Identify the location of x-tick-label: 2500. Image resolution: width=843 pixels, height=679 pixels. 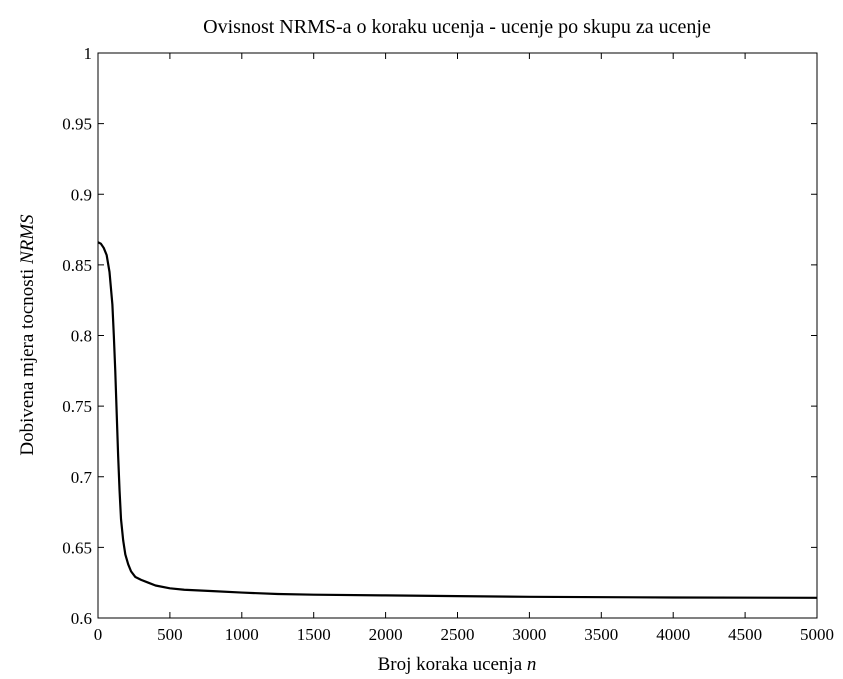
(458, 634).